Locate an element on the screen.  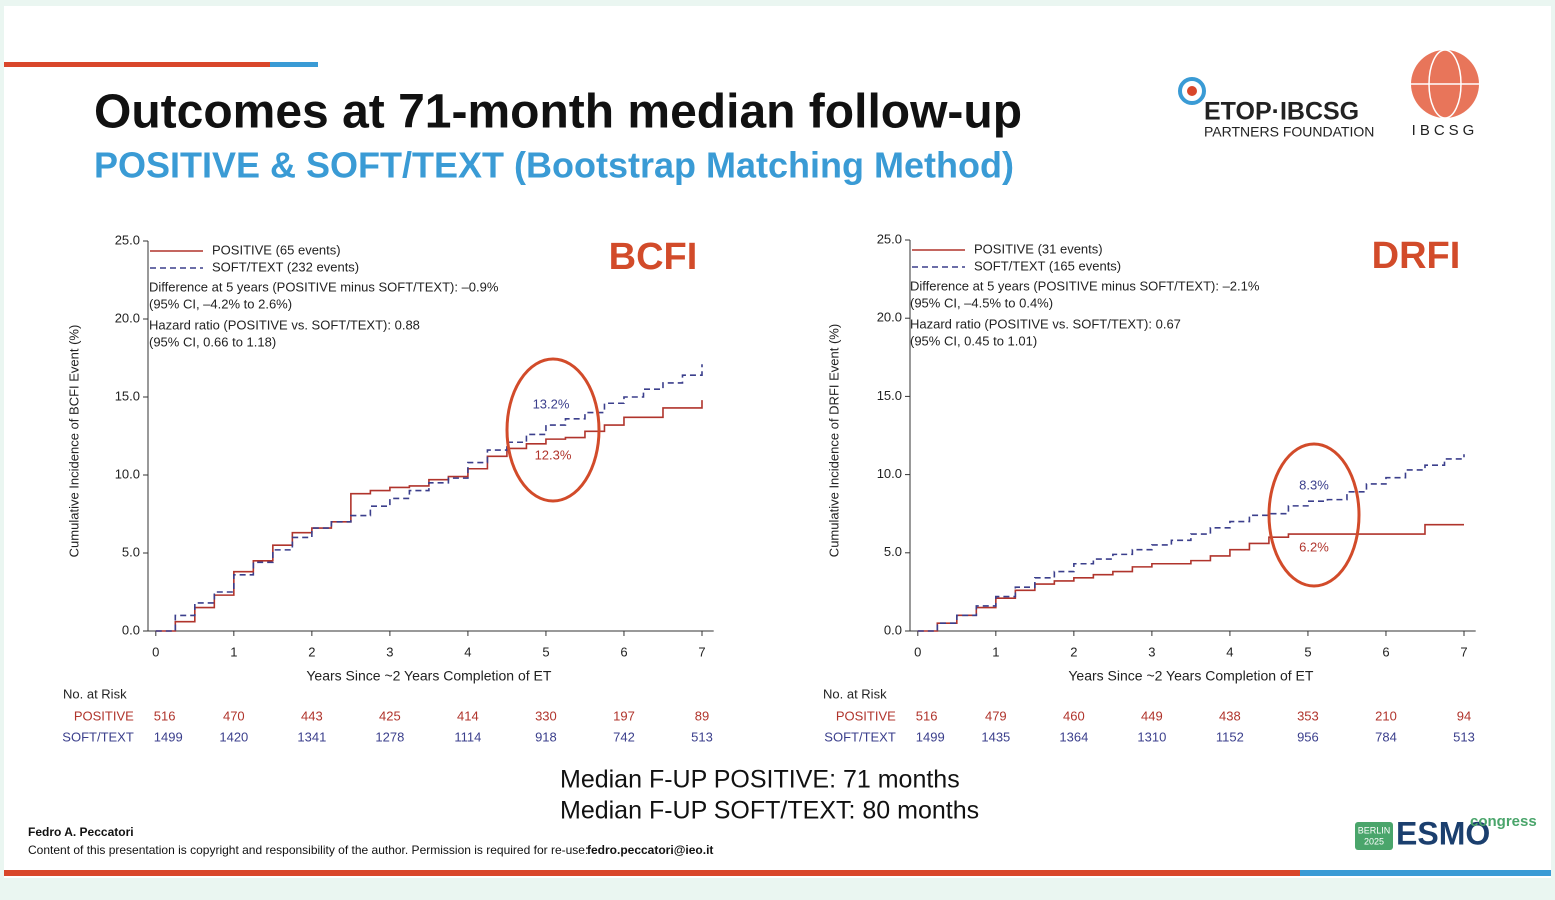
logo-text: ETOP·IBCSG is located at coordinates (1281, 112).